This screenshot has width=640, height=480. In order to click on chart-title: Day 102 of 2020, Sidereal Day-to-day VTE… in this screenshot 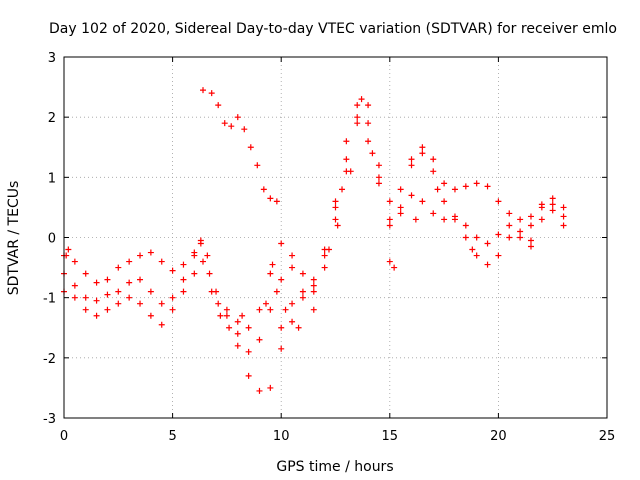, I will do `click(333, 29)`.